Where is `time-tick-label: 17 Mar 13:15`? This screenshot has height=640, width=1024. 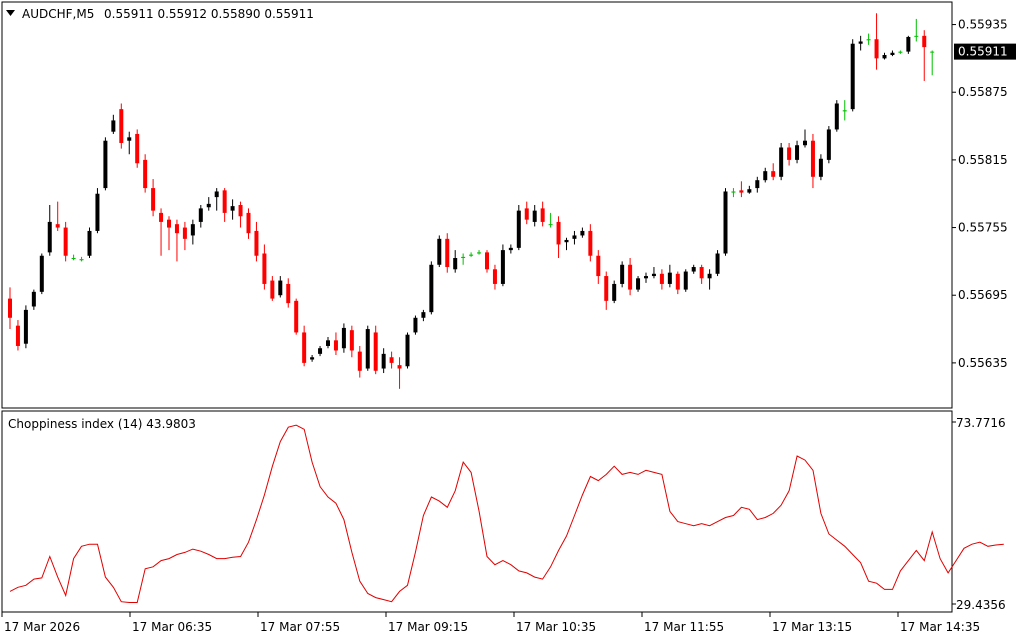 time-tick-label: 17 Mar 13:15 is located at coordinates (812, 627).